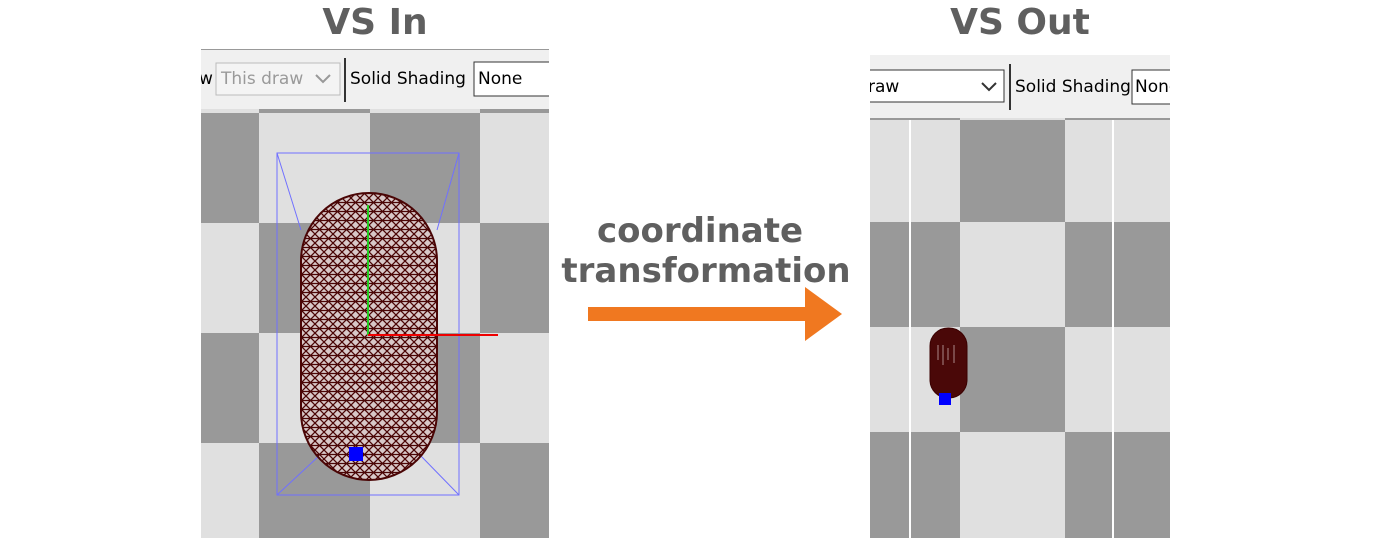  Describe the element at coordinates (823, 314) in the screenshot. I see `arrow-head` at that location.